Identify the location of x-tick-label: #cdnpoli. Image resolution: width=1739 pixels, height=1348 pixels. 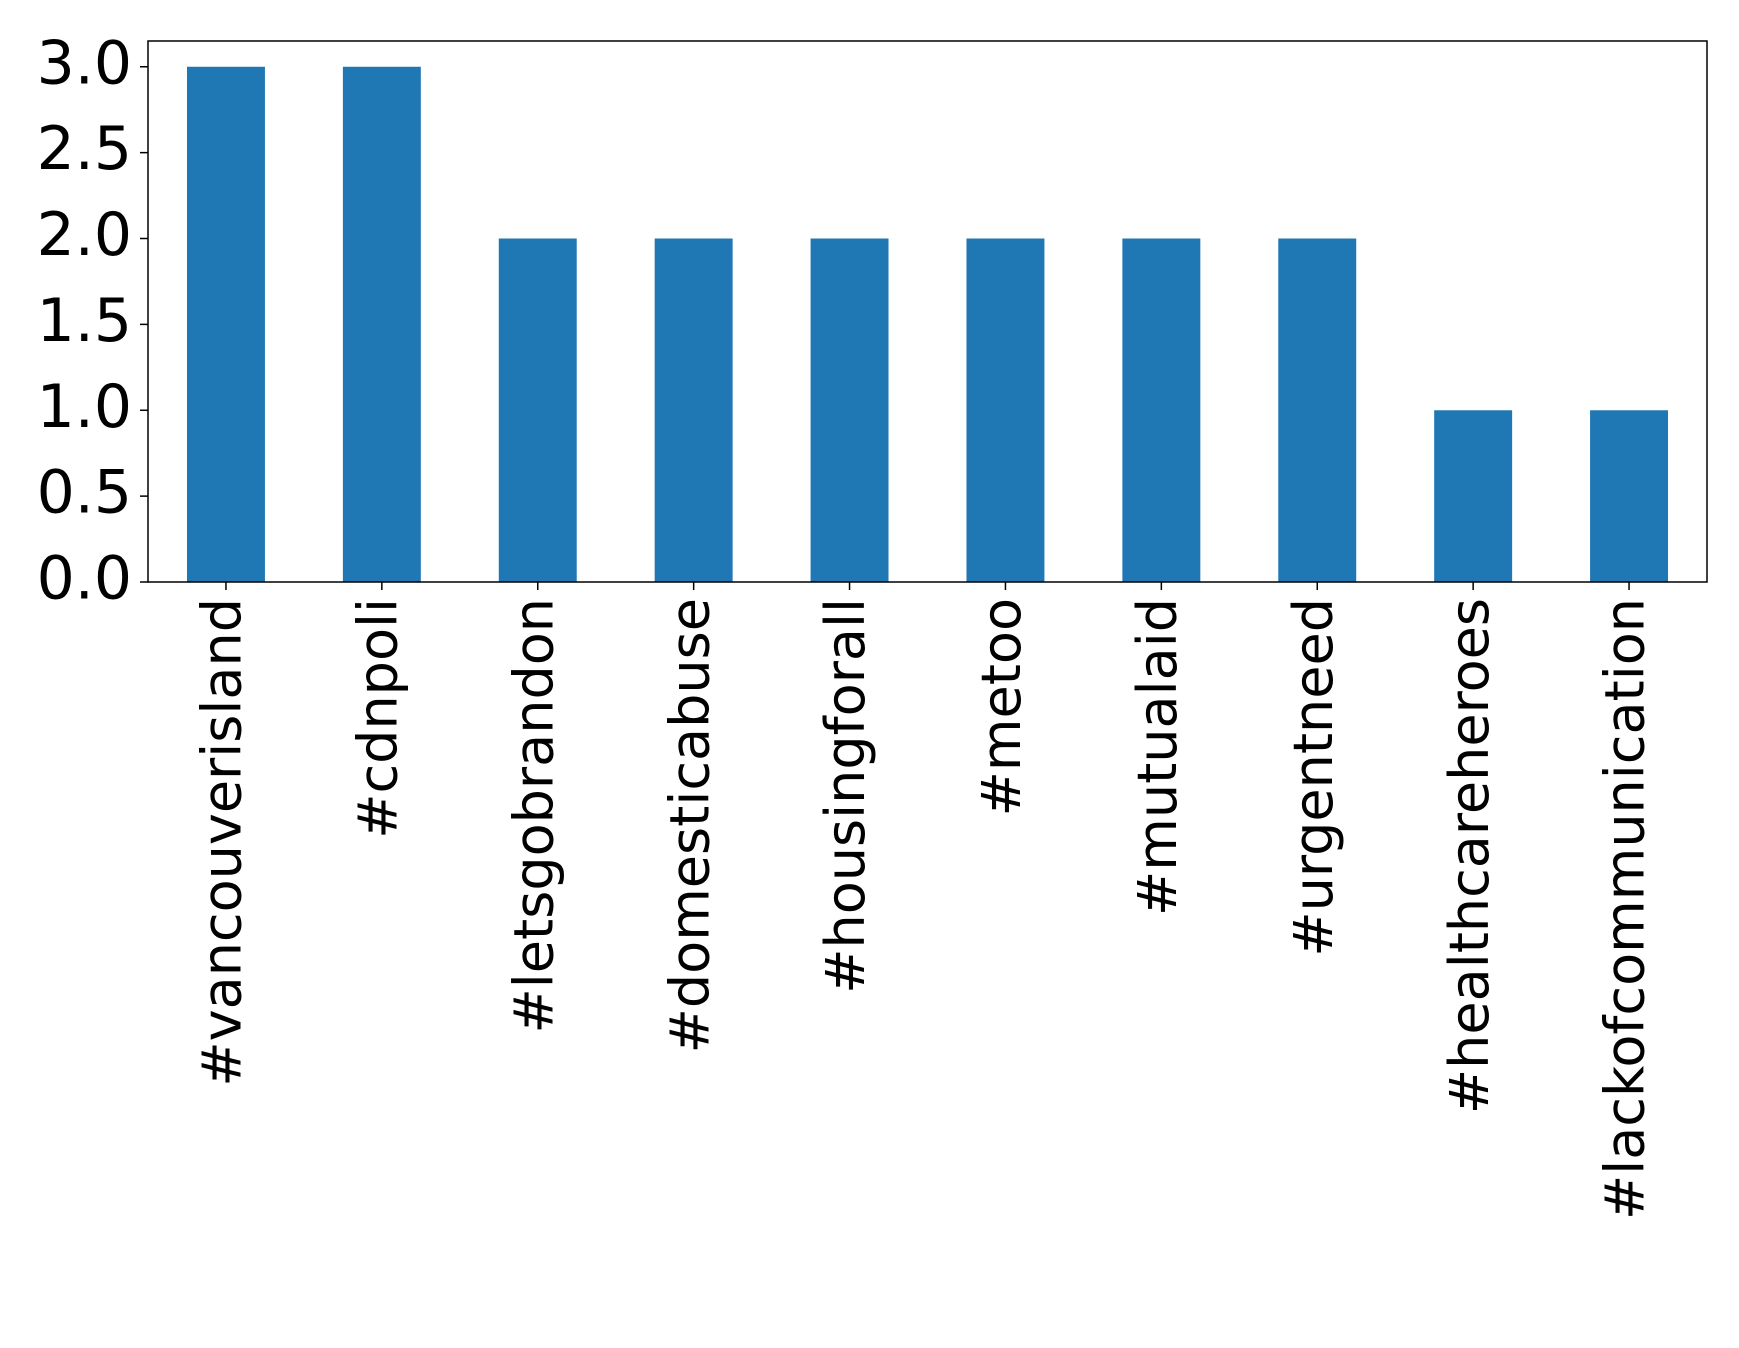
(377, 718).